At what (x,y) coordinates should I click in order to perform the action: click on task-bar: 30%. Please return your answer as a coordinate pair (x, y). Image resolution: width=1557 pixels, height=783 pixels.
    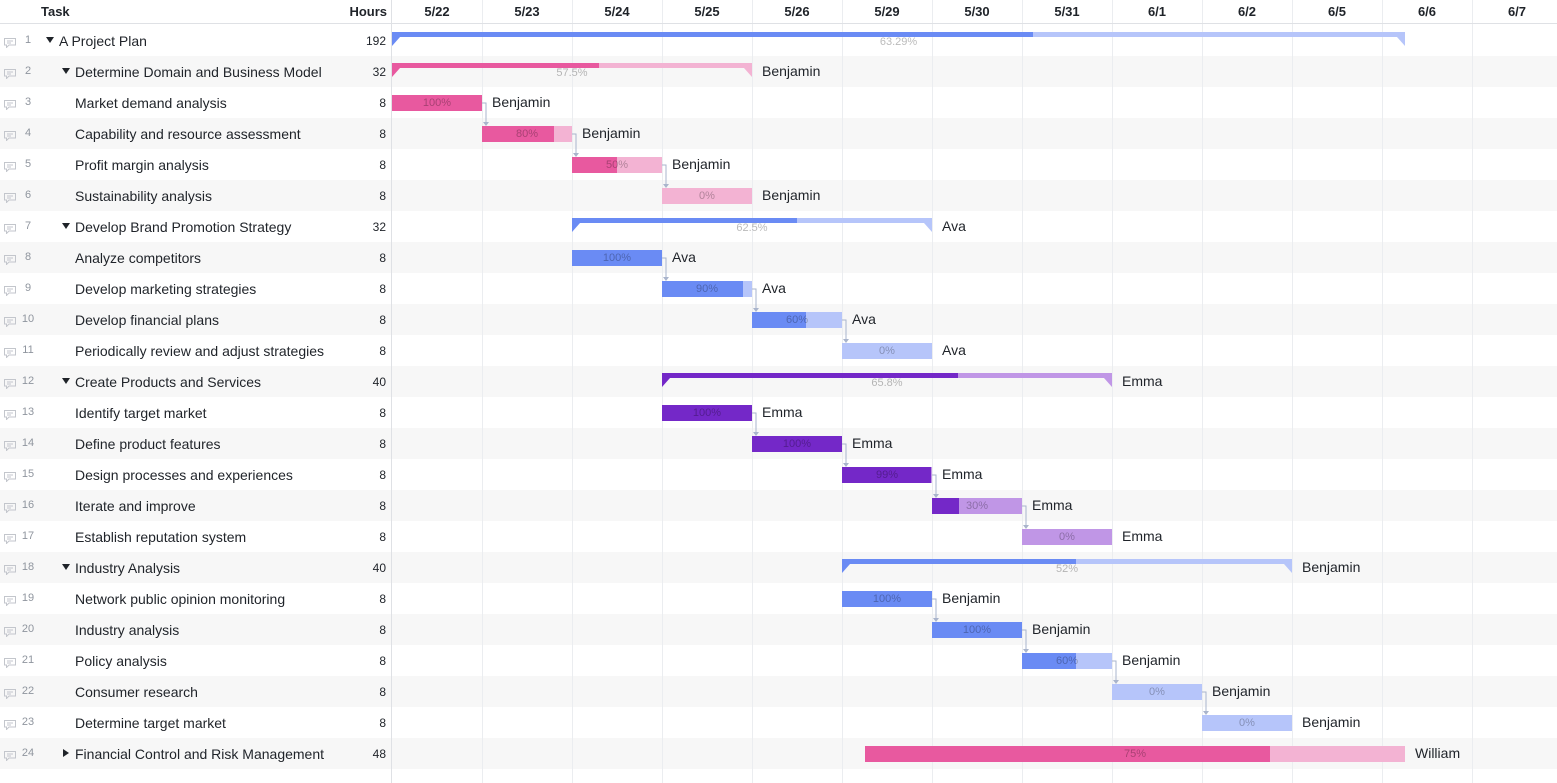
    Looking at the image, I should click on (977, 506).